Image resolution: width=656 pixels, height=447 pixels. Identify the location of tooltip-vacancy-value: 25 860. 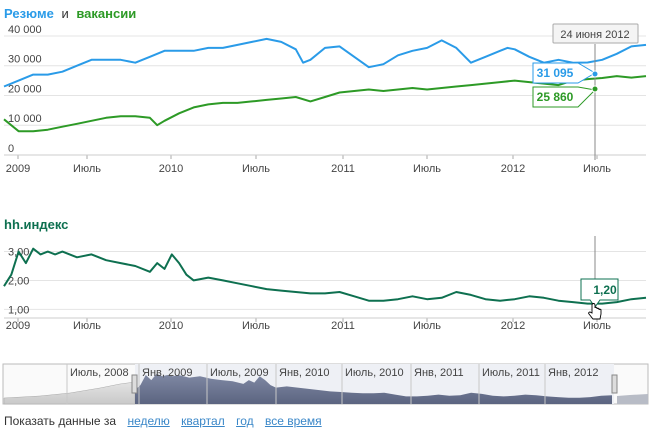
(555, 97).